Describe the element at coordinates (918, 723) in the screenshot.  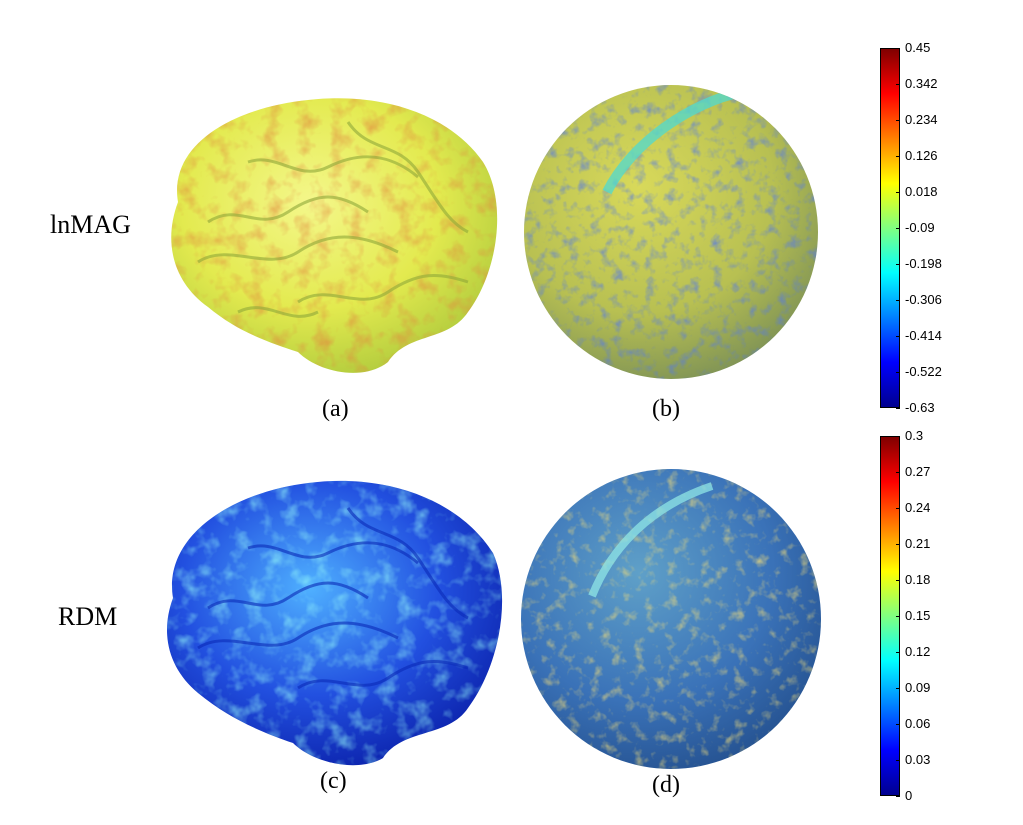
I see `colorbar-tick-label: 0.06` at that location.